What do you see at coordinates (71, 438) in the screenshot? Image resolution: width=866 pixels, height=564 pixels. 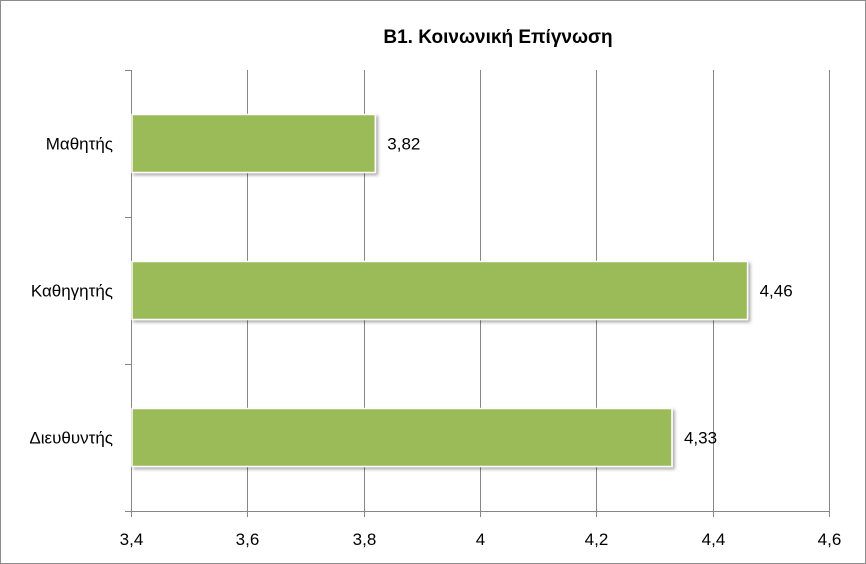 I see `category-label: Διευθυντής` at bounding box center [71, 438].